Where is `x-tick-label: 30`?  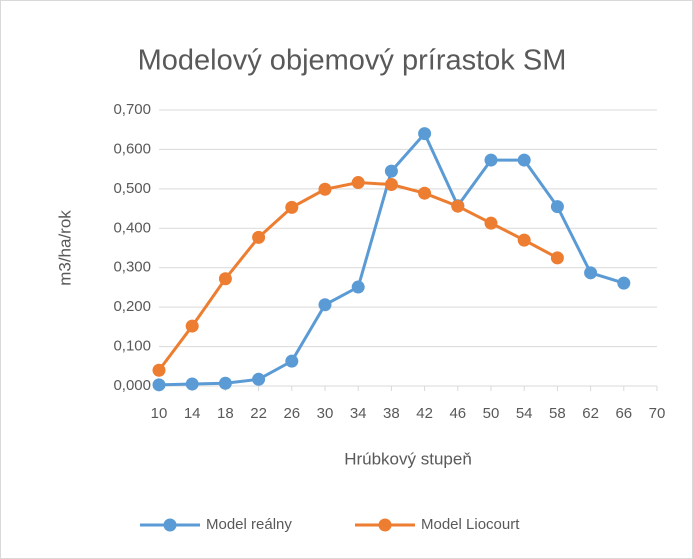 x-tick-label: 30 is located at coordinates (325, 413).